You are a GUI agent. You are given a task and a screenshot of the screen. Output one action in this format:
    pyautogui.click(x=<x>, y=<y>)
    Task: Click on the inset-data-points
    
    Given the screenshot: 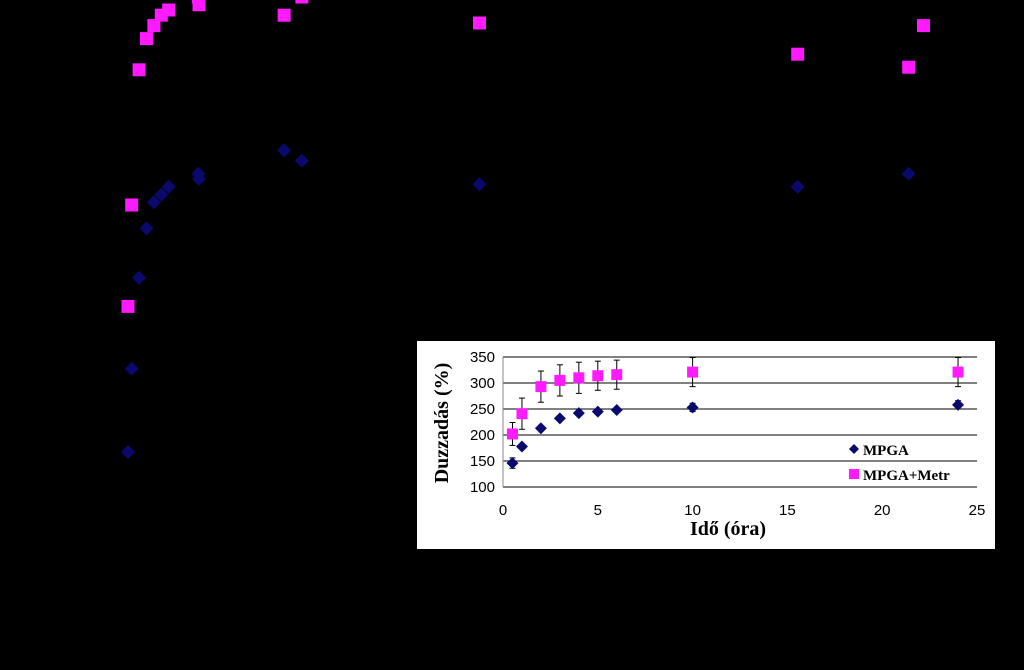 What is the action you would take?
    pyautogui.click(x=735, y=418)
    